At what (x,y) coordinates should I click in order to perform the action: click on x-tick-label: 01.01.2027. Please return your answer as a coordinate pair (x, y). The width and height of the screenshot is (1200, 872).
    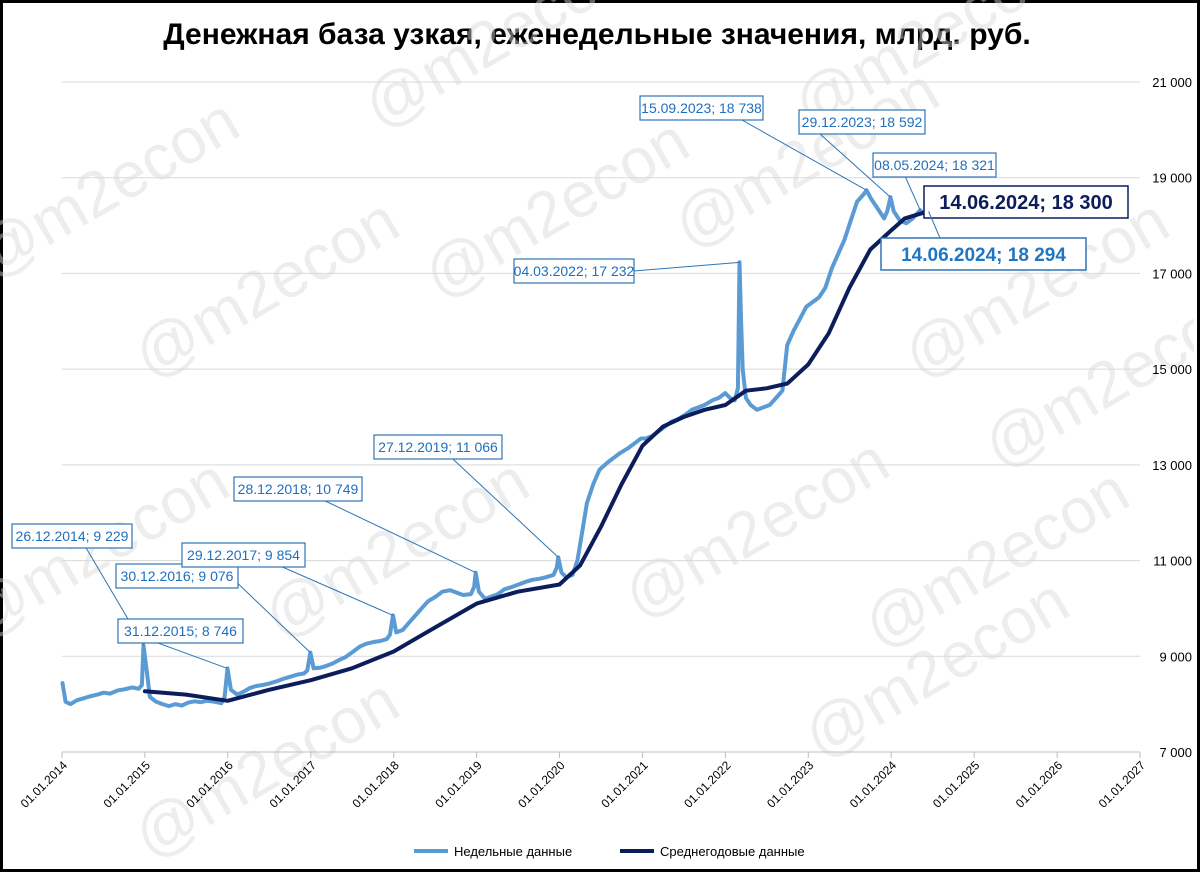
    Looking at the image, I should click on (1122, 784).